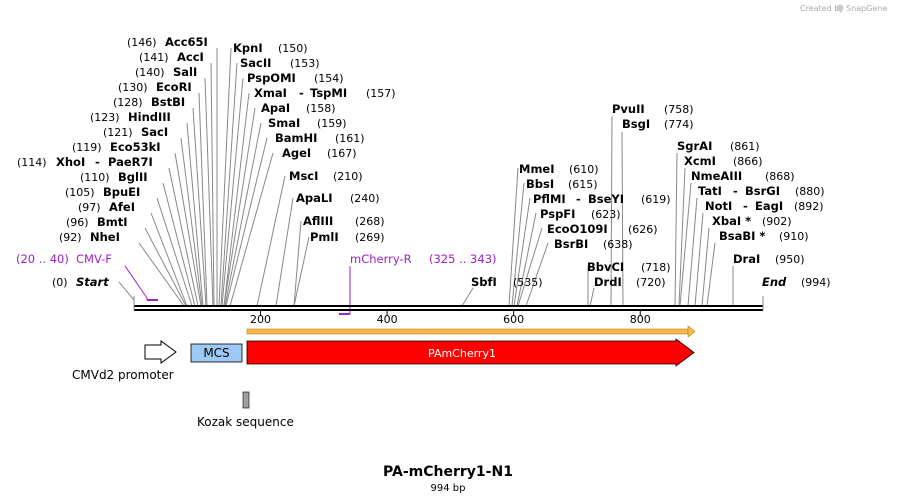  What do you see at coordinates (154, 57) in the screenshot?
I see `enzyme-pos: (141)` at bounding box center [154, 57].